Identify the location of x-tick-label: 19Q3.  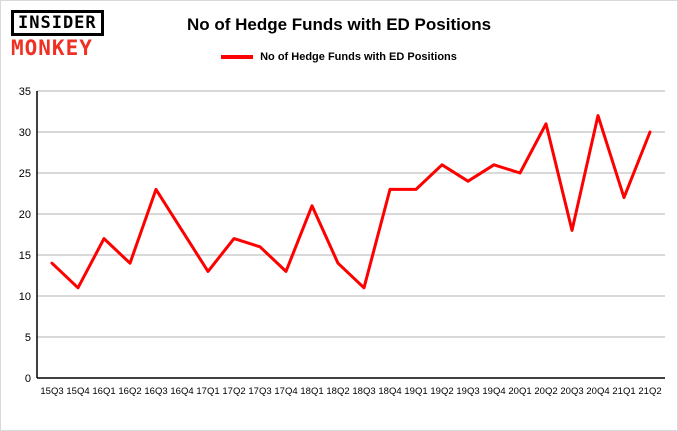
(467, 391).